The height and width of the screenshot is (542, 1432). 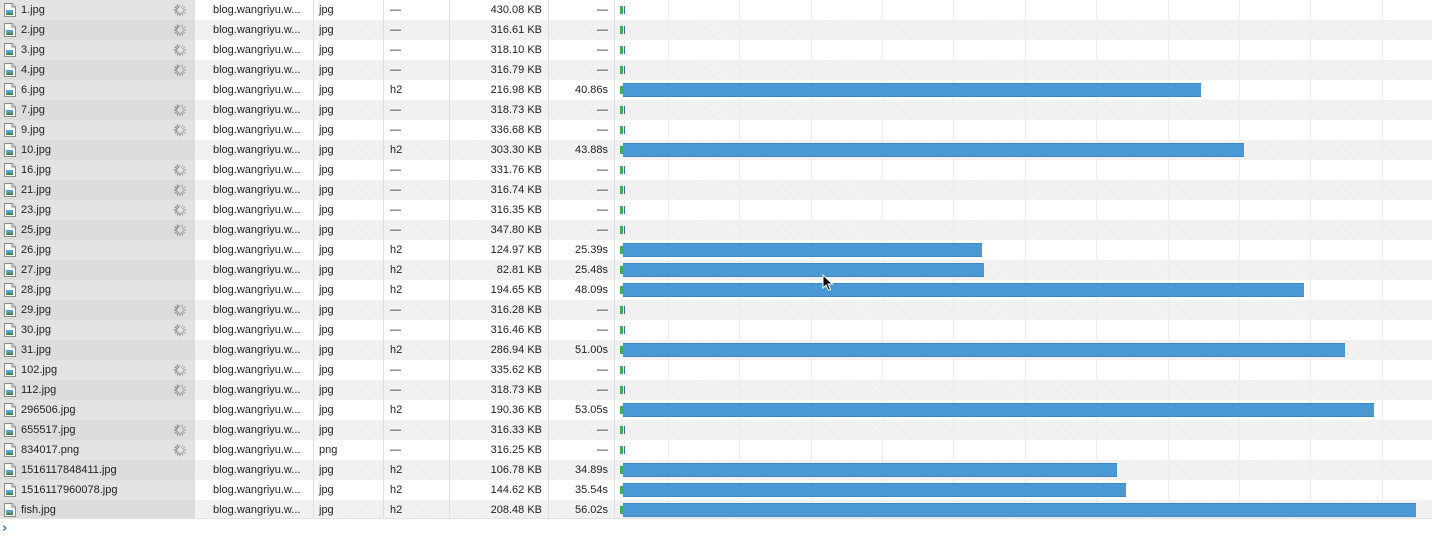 What do you see at coordinates (10, 110) in the screenshot?
I see `image-file-icon` at bounding box center [10, 110].